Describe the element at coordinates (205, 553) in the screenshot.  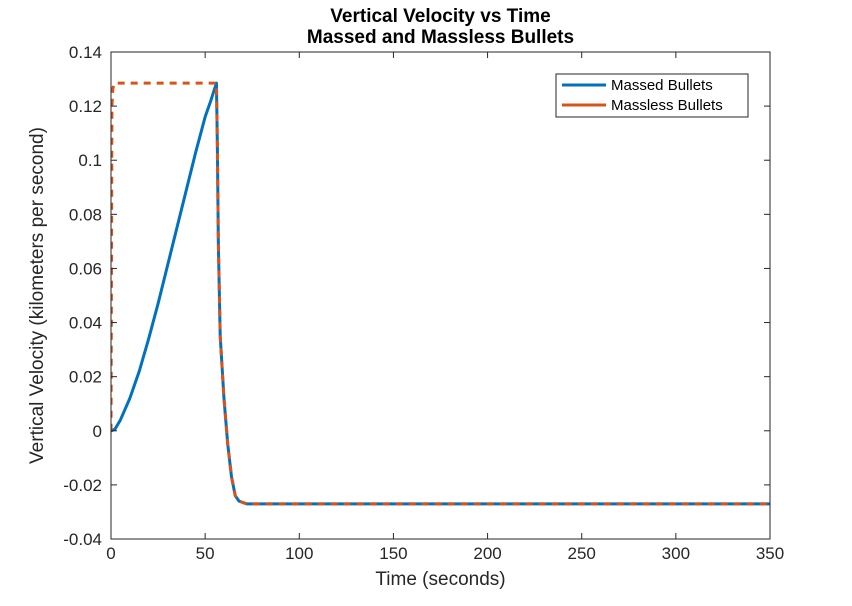
I see `x-tick-label: 50` at that location.